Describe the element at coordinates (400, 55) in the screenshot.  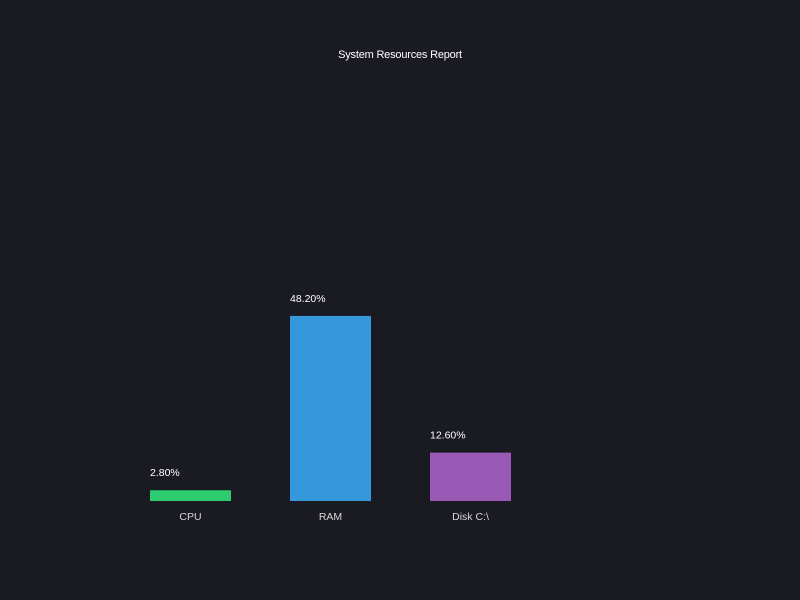
I see `chart-title: System Resources Report` at that location.